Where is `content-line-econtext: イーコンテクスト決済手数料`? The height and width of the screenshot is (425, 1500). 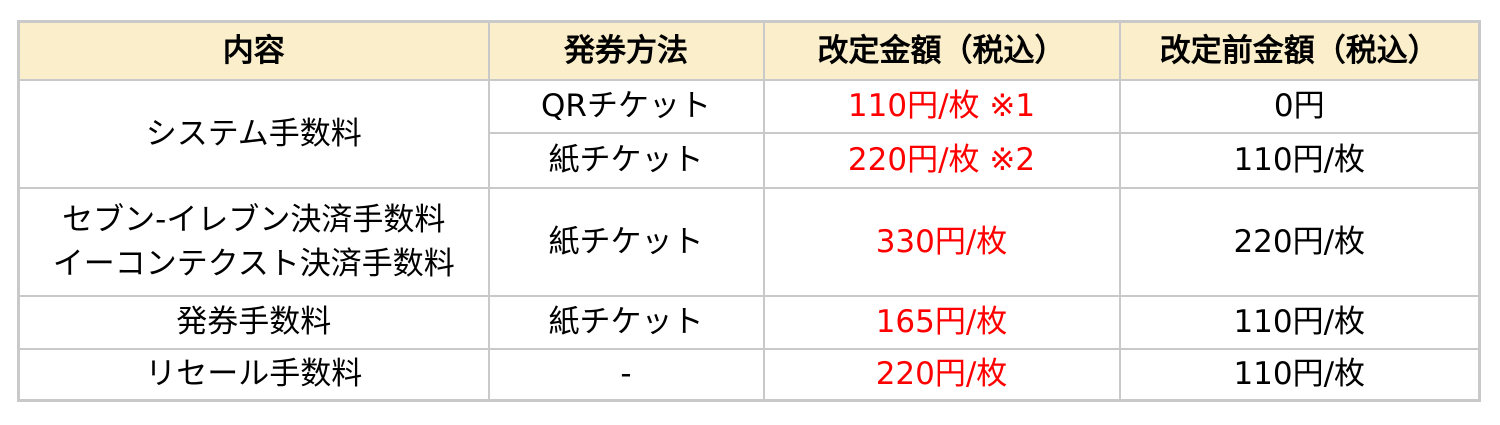 content-line-econtext: イーコンテクスト決済手数料 is located at coordinates (253, 264).